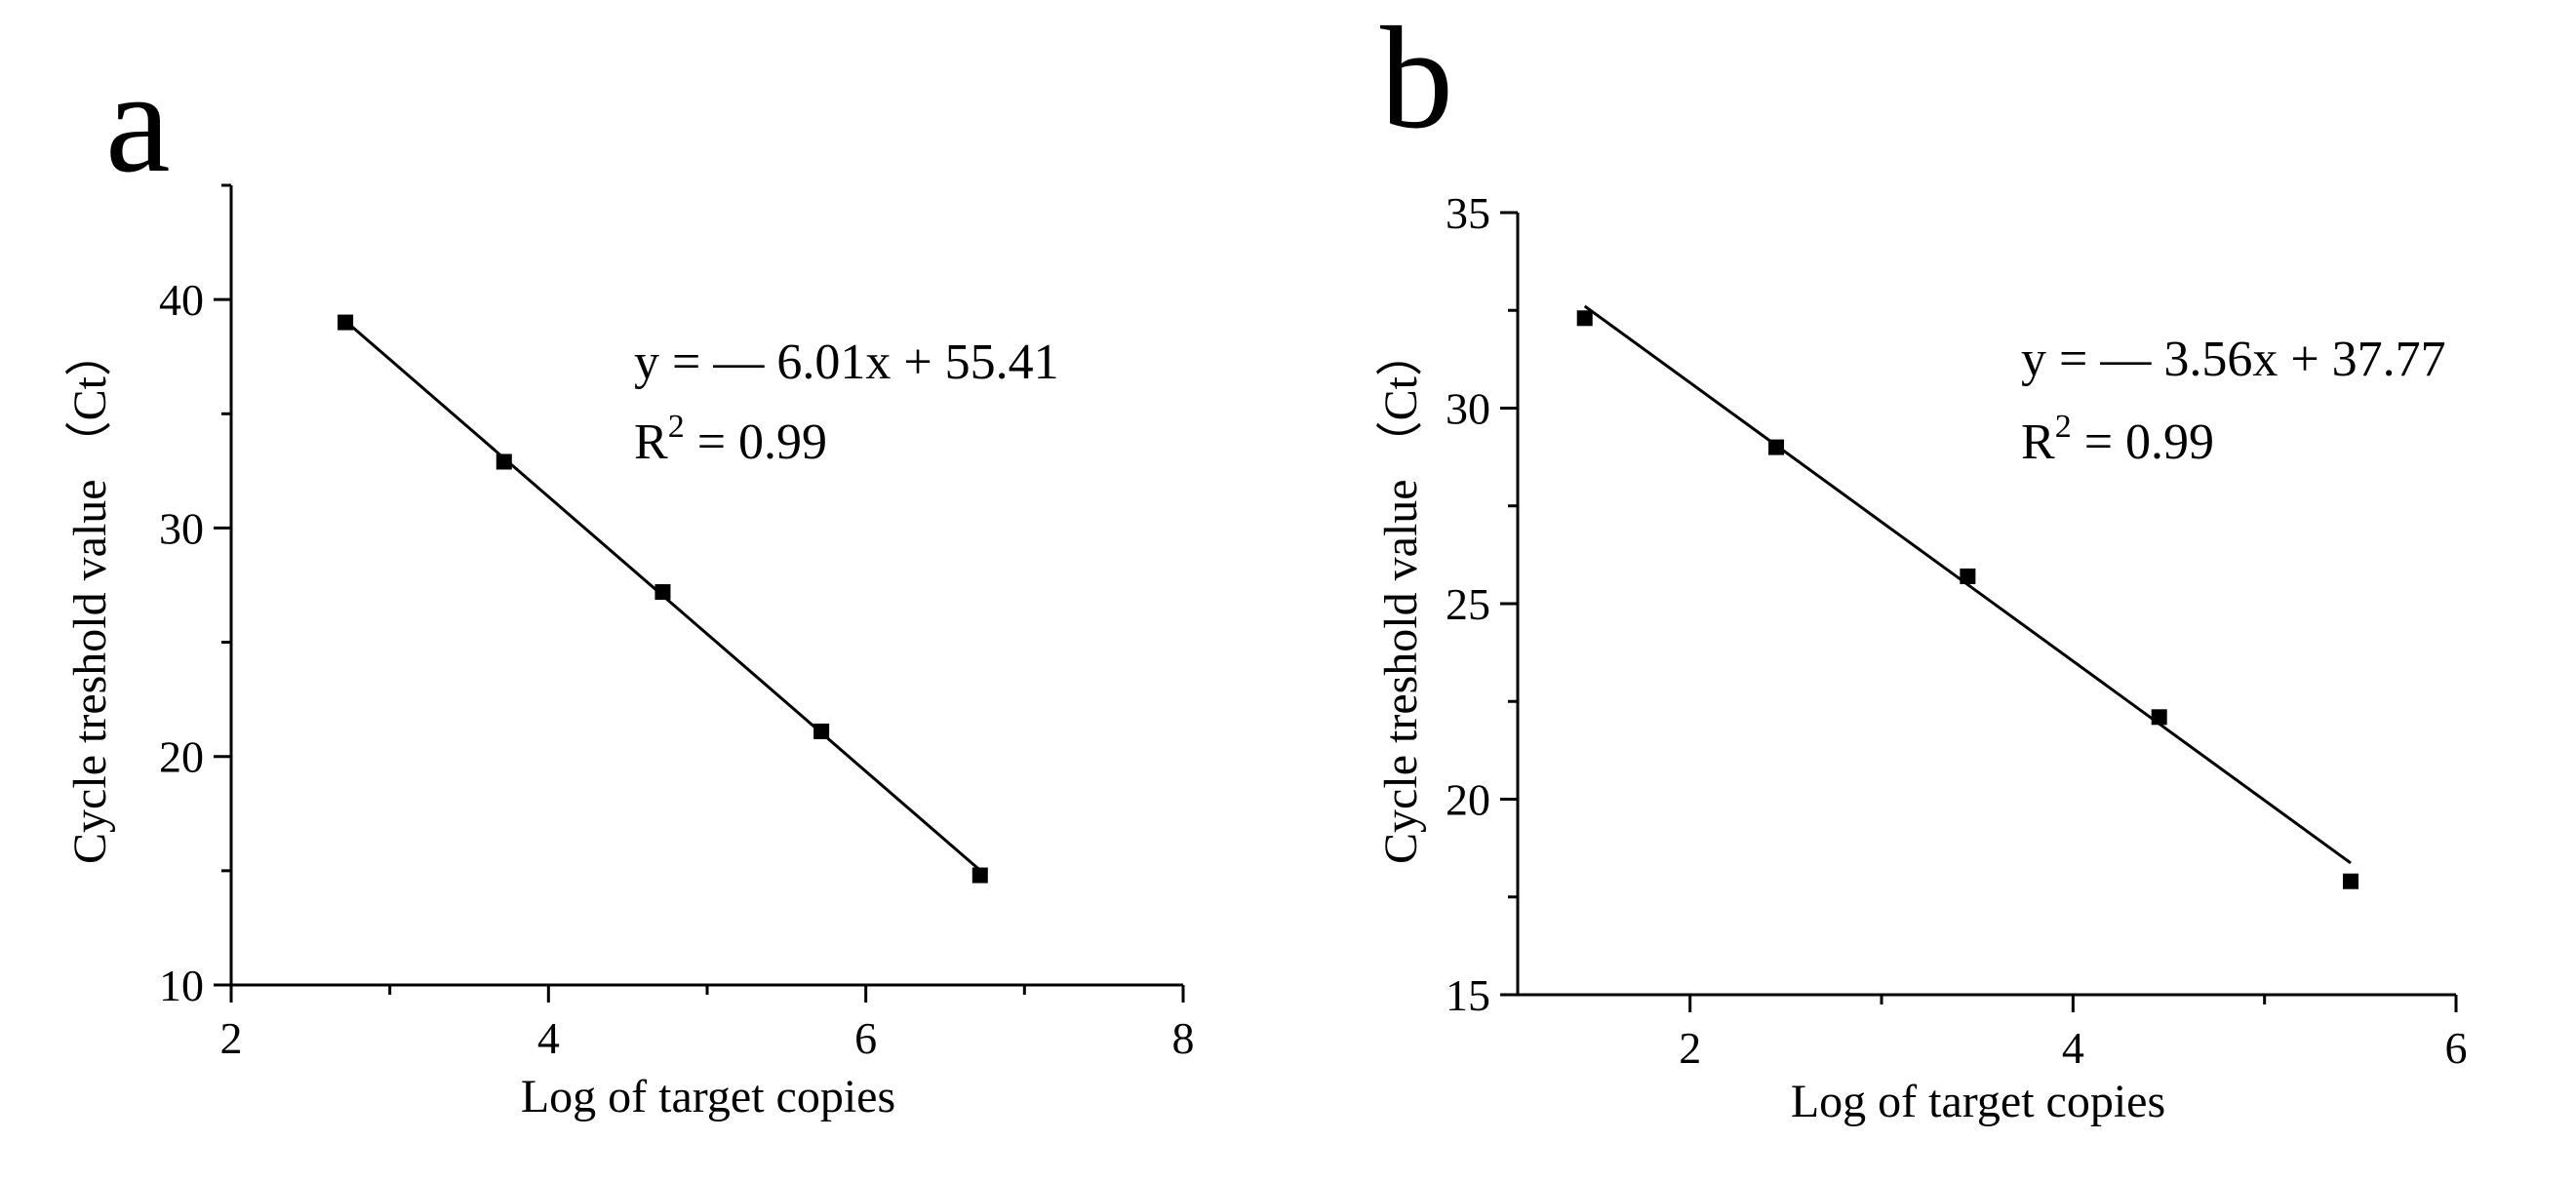 This screenshot has width=2576, height=1181. I want to click on r2-label-b: R2 = 0.99, so click(2117, 440).